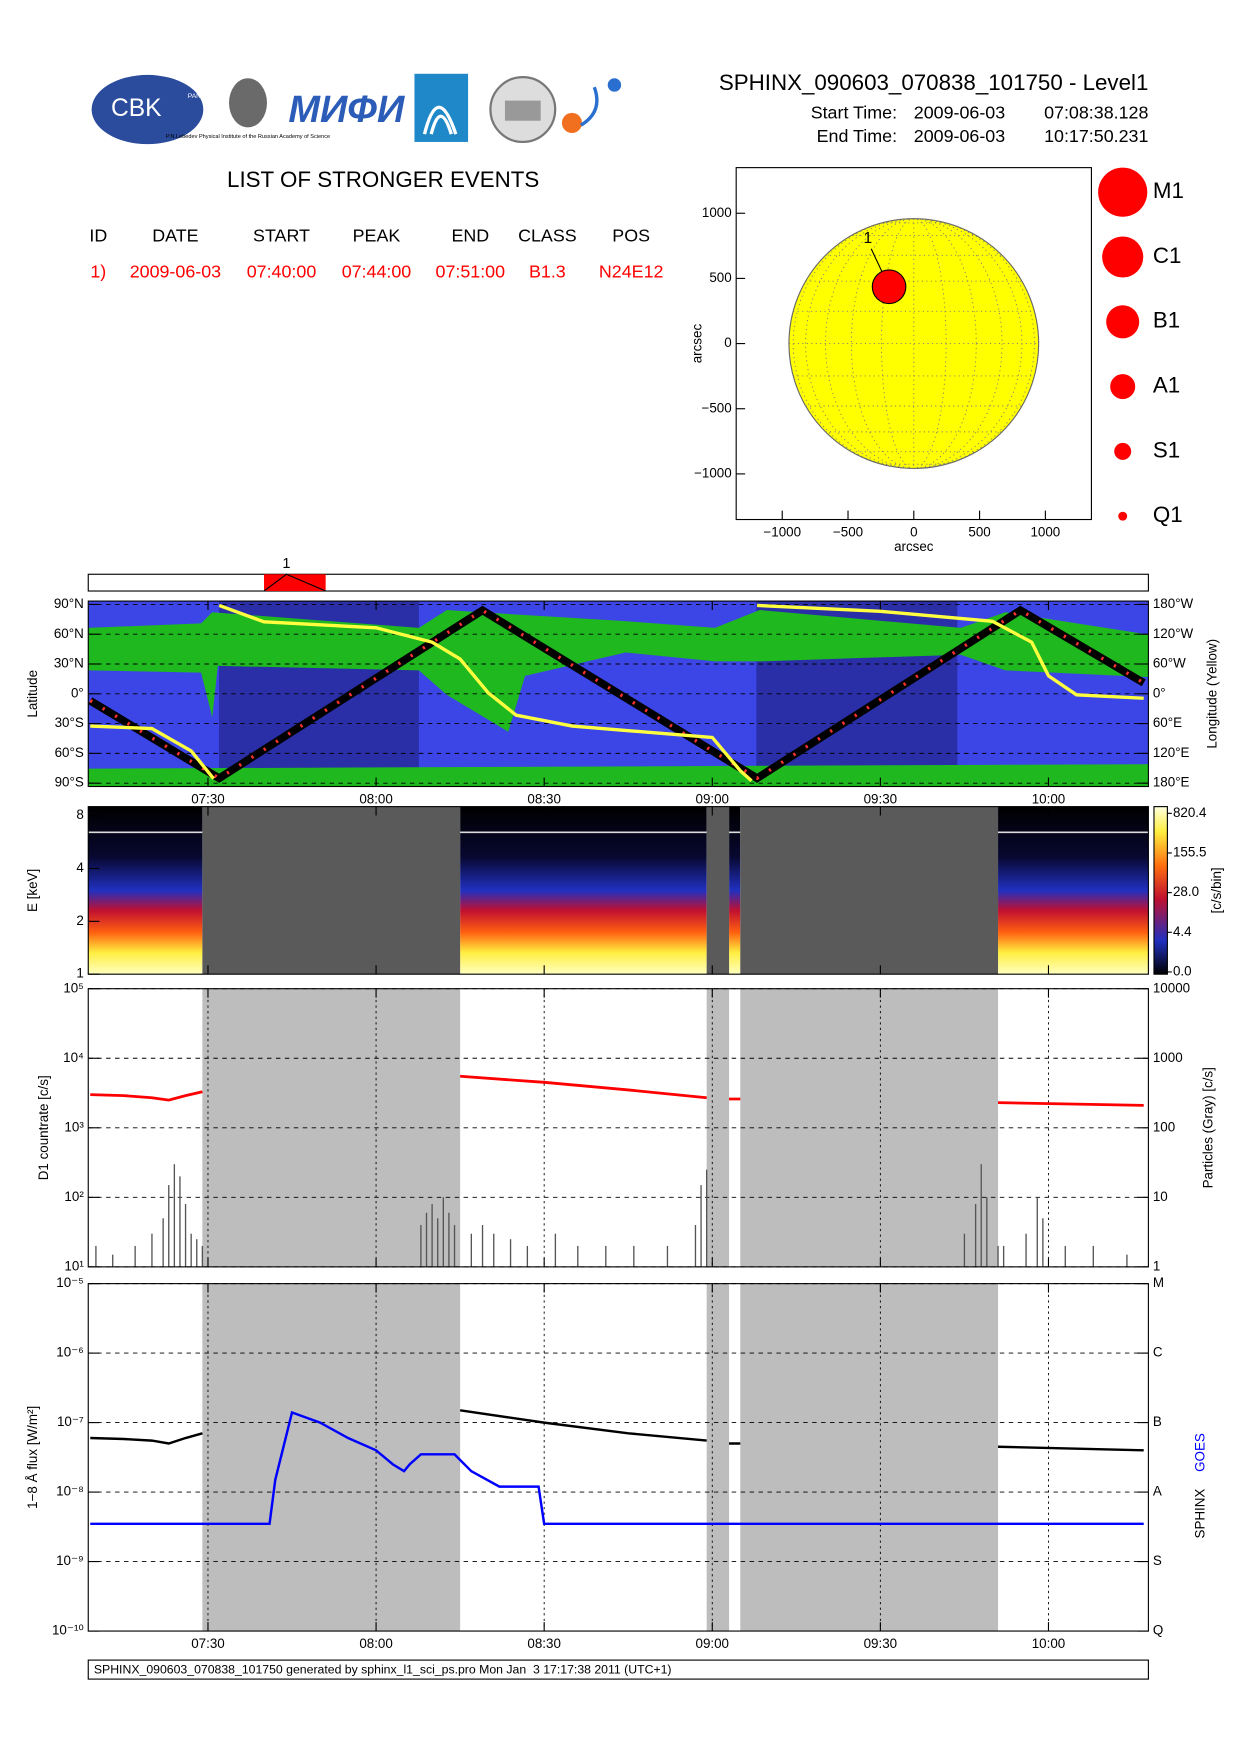 This screenshot has width=1240, height=1754. What do you see at coordinates (720, 277) in the screenshot?
I see `y-tick-label: 500` at bounding box center [720, 277].